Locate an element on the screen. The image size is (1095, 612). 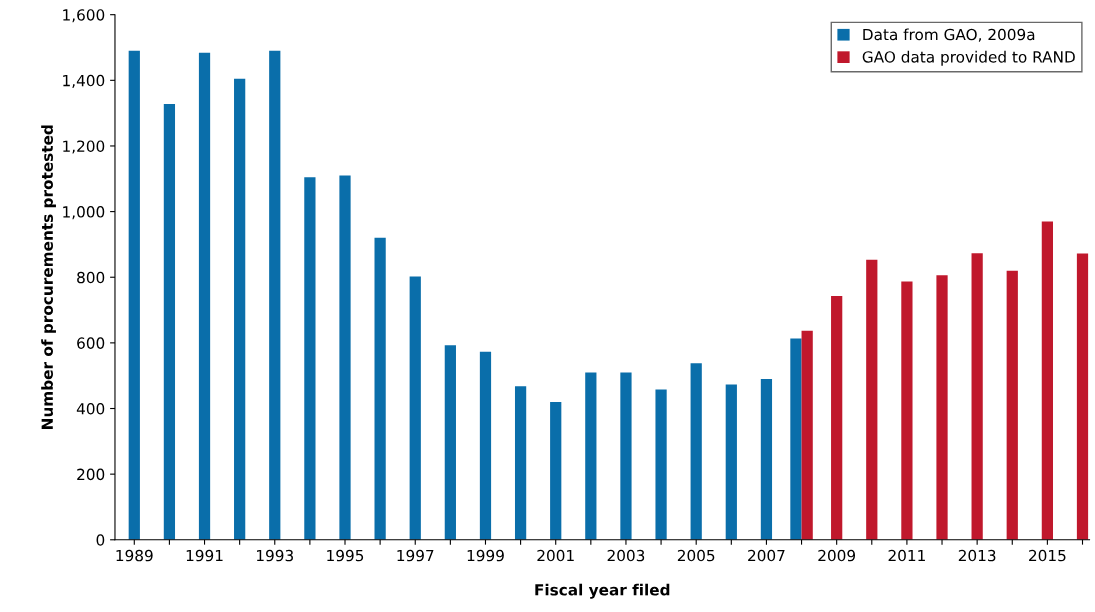
y-axis-title: Number of procurements protested is located at coordinates (48, 277).